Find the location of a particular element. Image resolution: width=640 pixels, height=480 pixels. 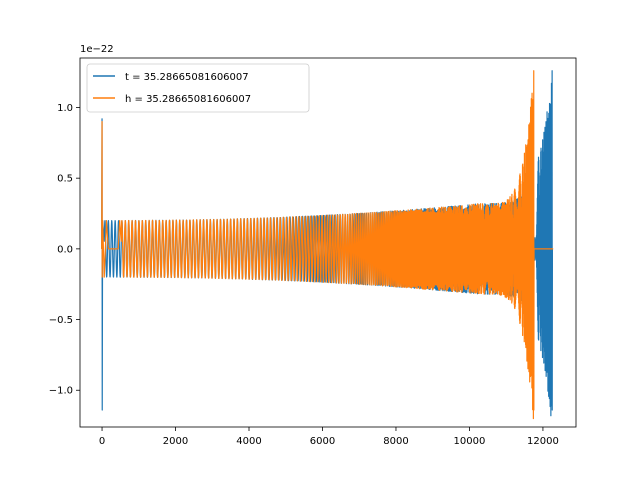

y-offset-label: 1e−22 is located at coordinates (97, 49).